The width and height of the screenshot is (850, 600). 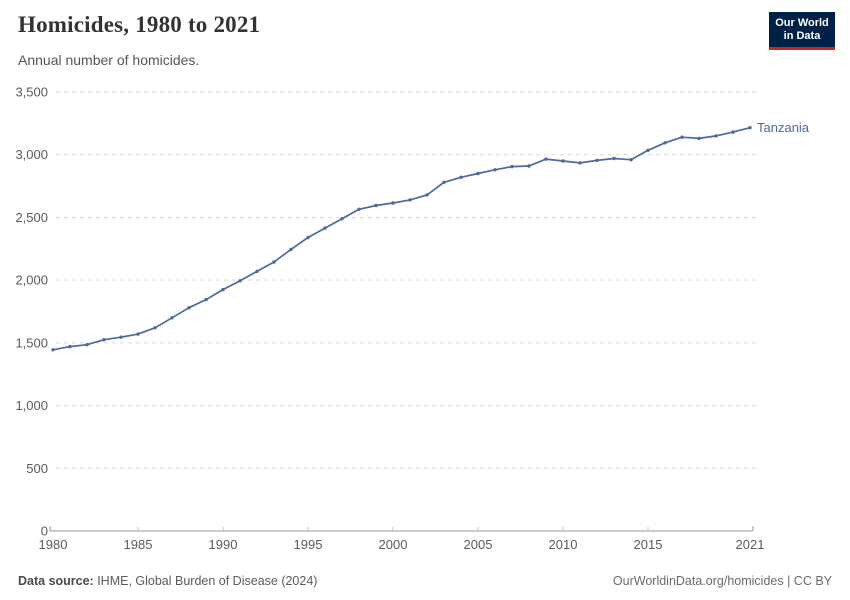 I want to click on x-tick-label: 2005, so click(x=478, y=544).